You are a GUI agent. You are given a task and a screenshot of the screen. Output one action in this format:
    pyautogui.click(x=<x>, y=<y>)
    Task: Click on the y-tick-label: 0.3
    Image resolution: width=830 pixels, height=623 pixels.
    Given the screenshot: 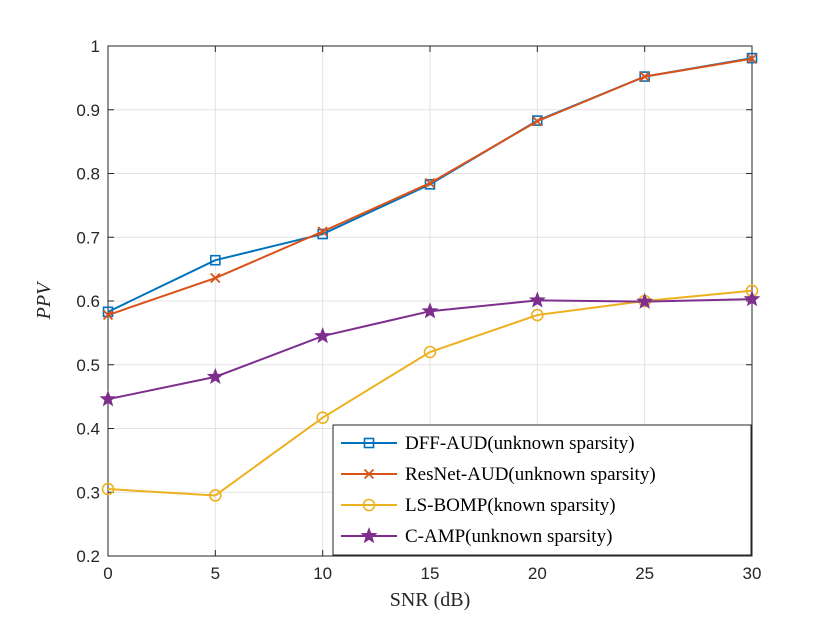 What is the action you would take?
    pyautogui.click(x=88, y=492)
    